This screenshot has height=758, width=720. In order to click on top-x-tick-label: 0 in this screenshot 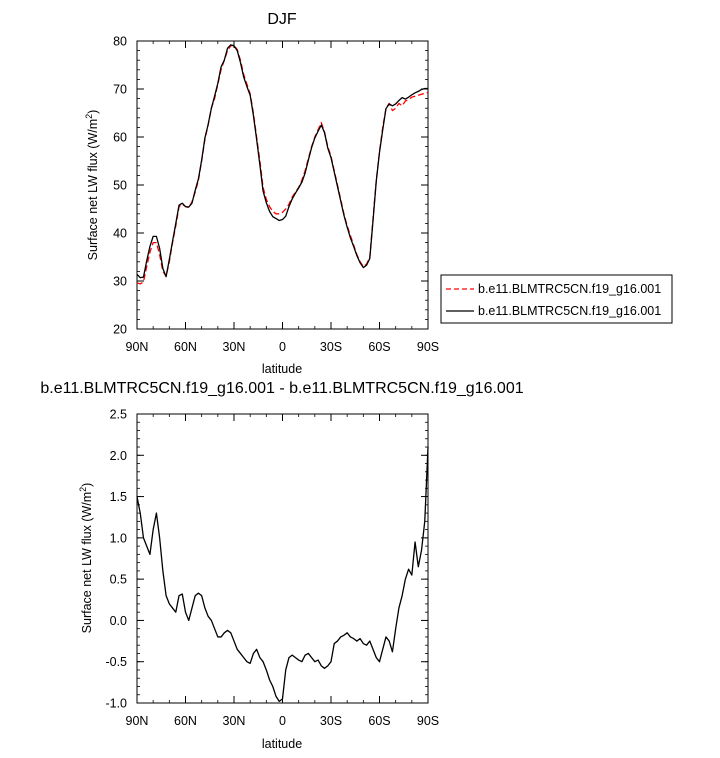, I will do `click(282, 347)`.